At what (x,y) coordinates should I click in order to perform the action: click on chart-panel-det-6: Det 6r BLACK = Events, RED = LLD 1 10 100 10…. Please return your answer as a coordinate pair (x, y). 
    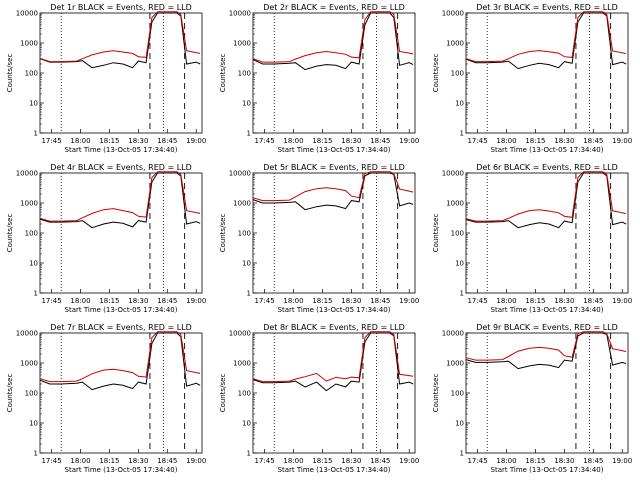
    Looking at the image, I should click on (532, 240).